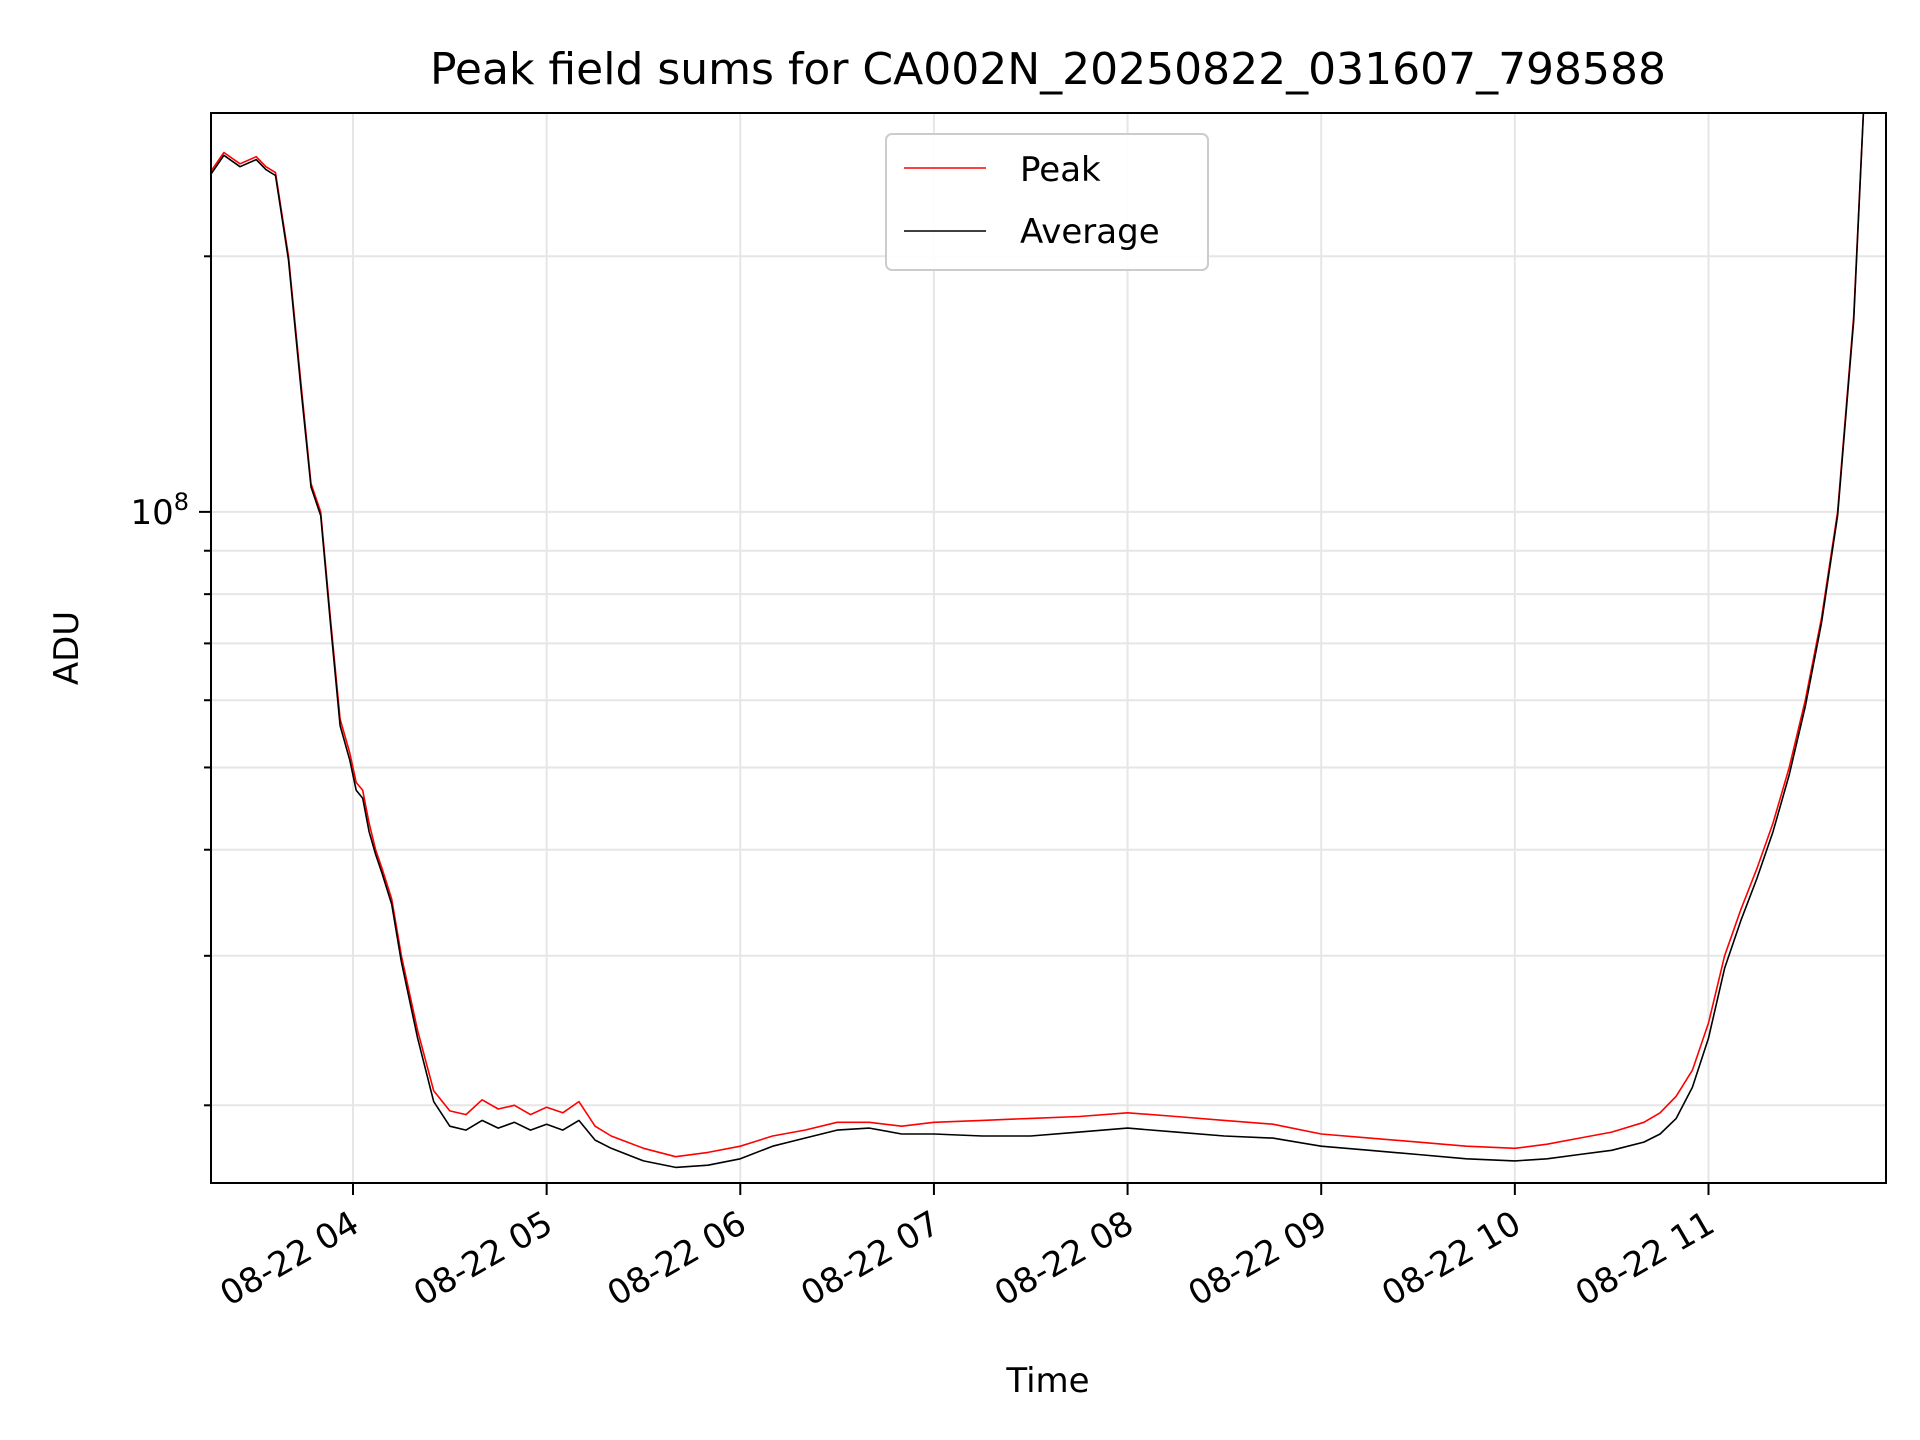 Image resolution: width=1920 pixels, height=1440 pixels. What do you see at coordinates (181, 502) in the screenshot?
I see `y-tick-label-exponent: 8` at bounding box center [181, 502].